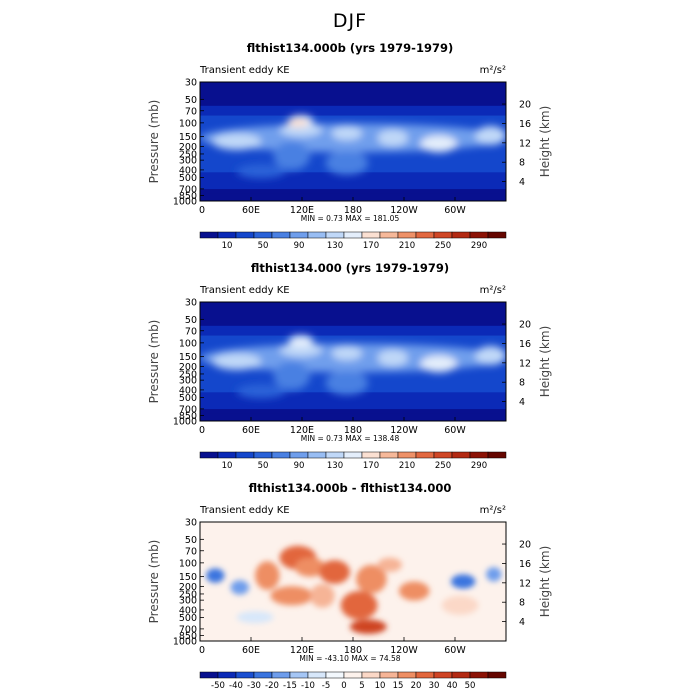  What do you see at coordinates (244, 290) in the screenshot?
I see `panel-variable-label: Transient eddy KE` at bounding box center [244, 290].